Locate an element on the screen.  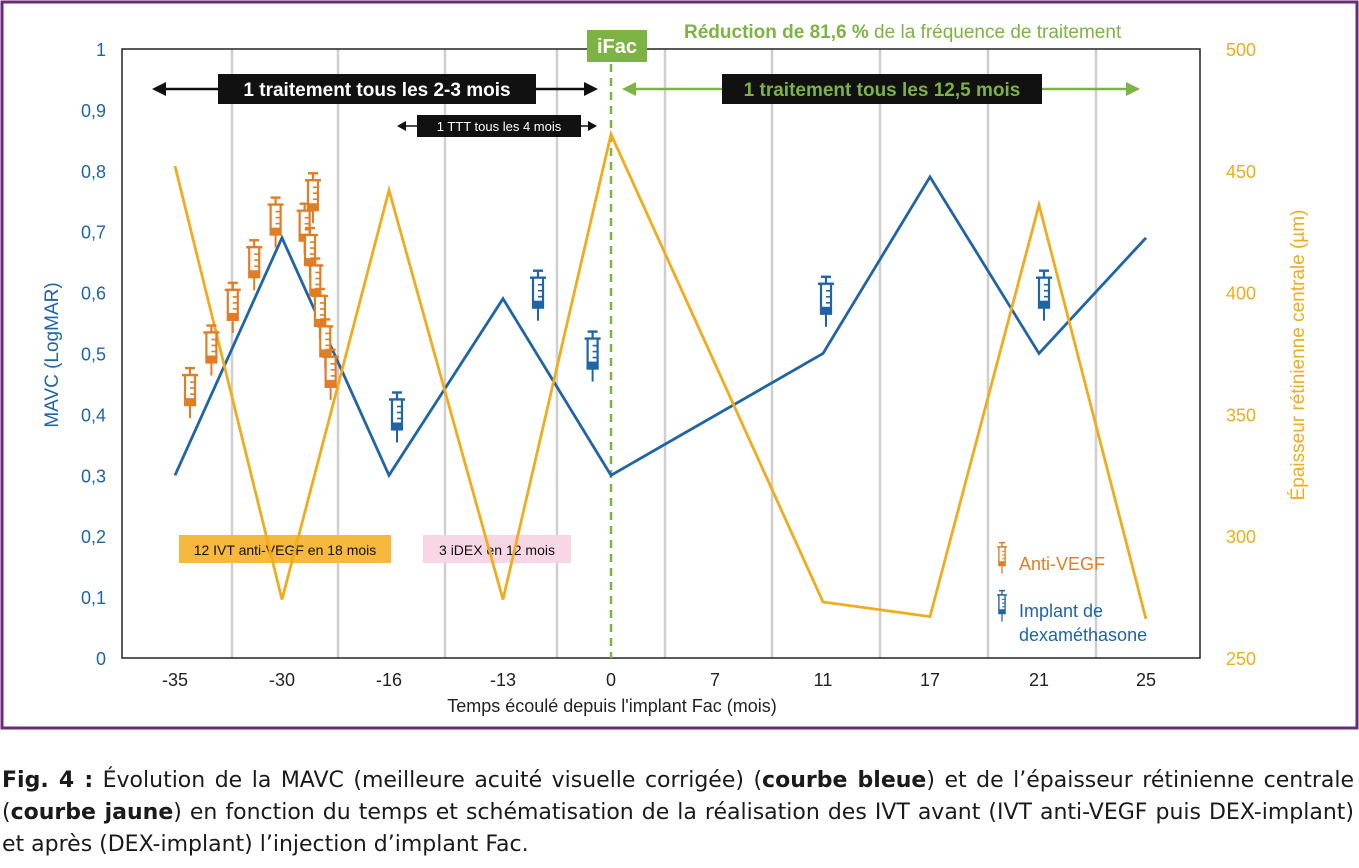
caption-bold2: courbe jaune is located at coordinates (92, 812).